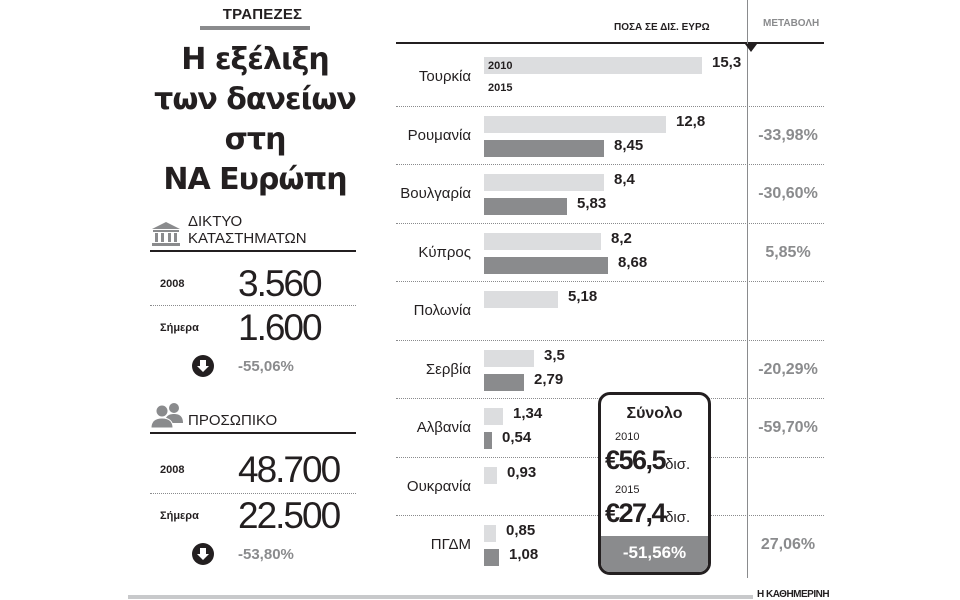  What do you see at coordinates (255, 139) in the screenshot?
I see `title-line: στη` at bounding box center [255, 139].